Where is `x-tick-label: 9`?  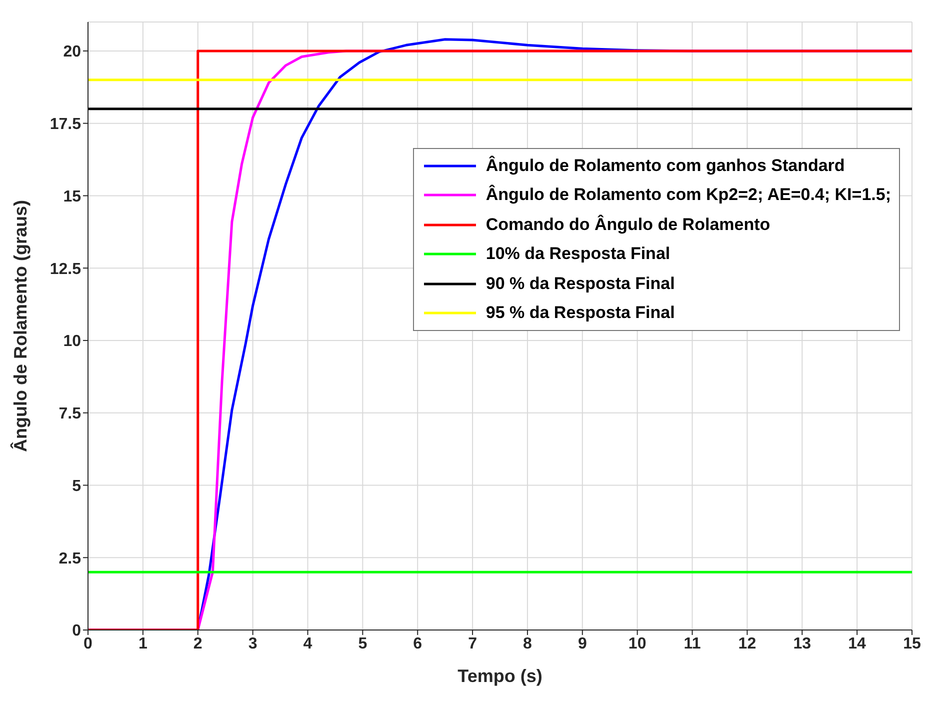
x-tick-label: 9 is located at coordinates (582, 643).